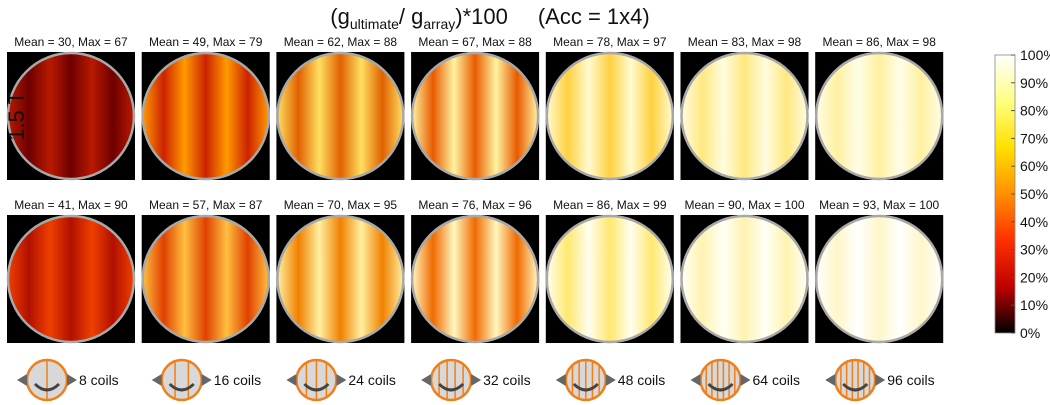 This screenshot has width=1050, height=405. What do you see at coordinates (206, 205) in the screenshot?
I see `map-caption: Mean = 57, Max = 87` at bounding box center [206, 205].